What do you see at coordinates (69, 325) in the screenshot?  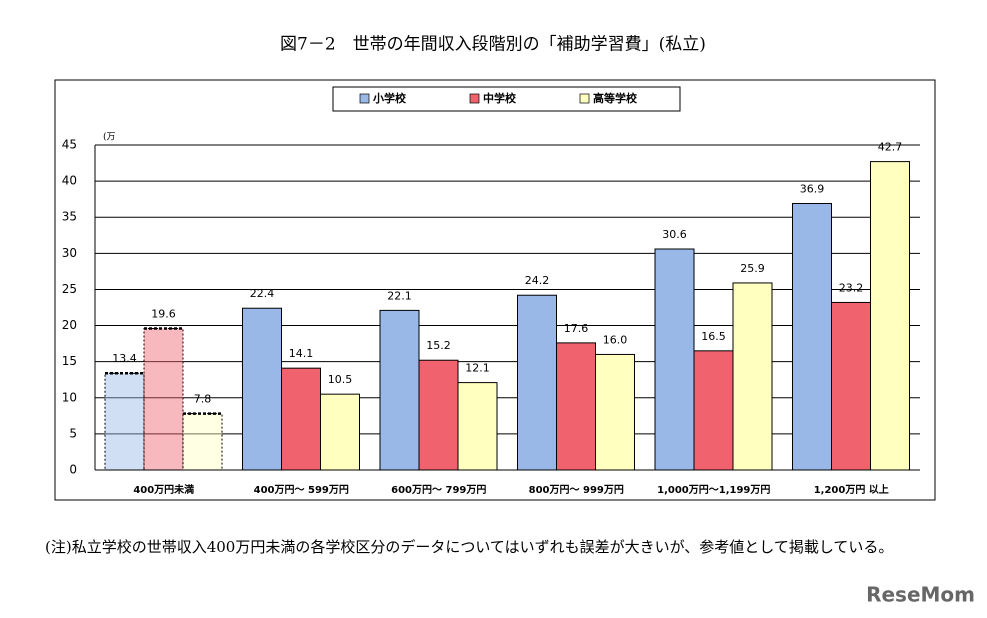 I see `y-tick-label: 20` at bounding box center [69, 325].